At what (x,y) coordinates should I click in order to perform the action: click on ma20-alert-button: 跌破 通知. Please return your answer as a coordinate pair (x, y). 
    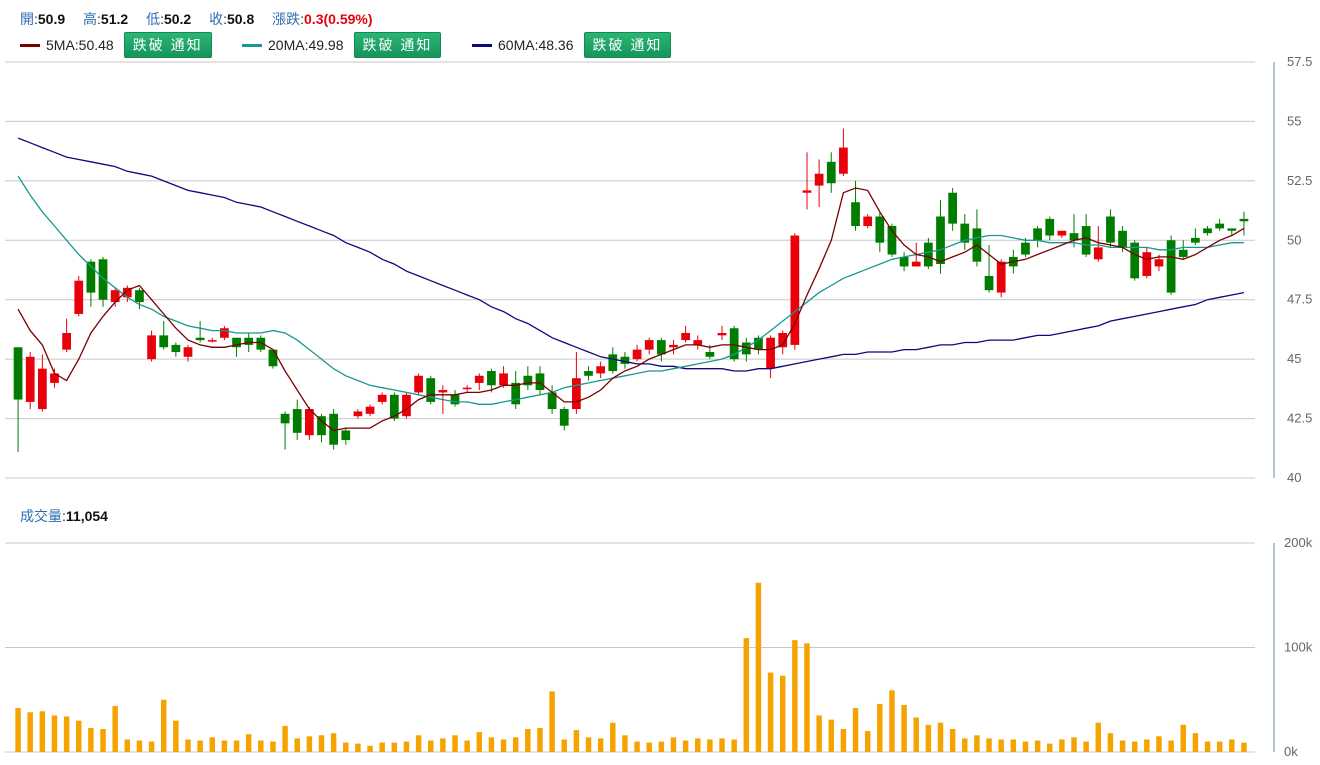
    Looking at the image, I should click on (397, 45).